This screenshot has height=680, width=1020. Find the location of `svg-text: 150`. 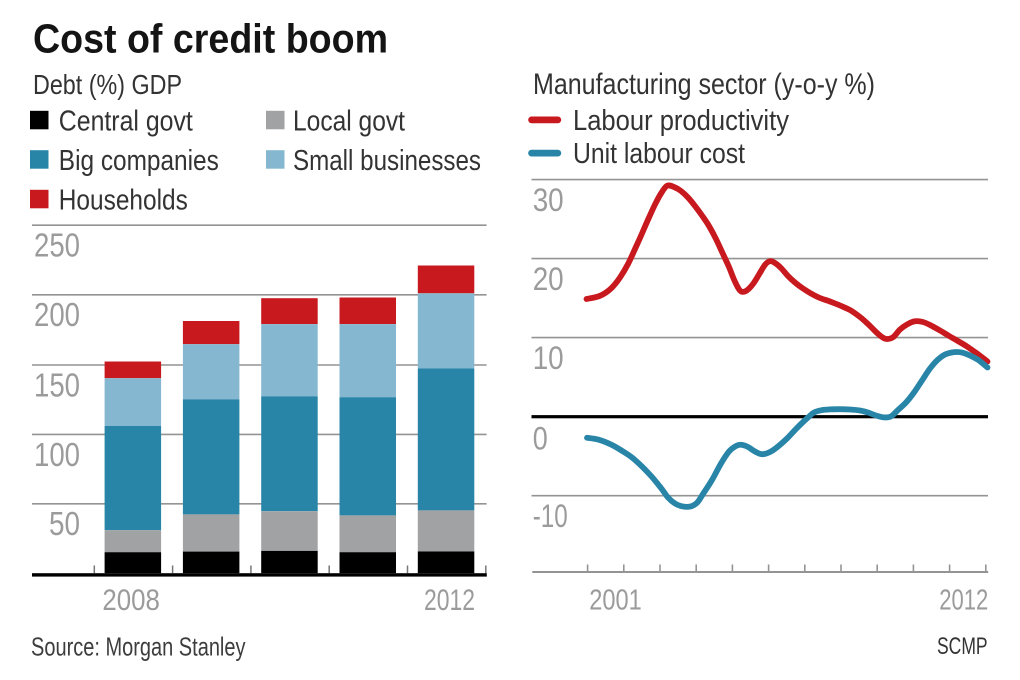

svg-text: 150 is located at coordinates (57, 384).